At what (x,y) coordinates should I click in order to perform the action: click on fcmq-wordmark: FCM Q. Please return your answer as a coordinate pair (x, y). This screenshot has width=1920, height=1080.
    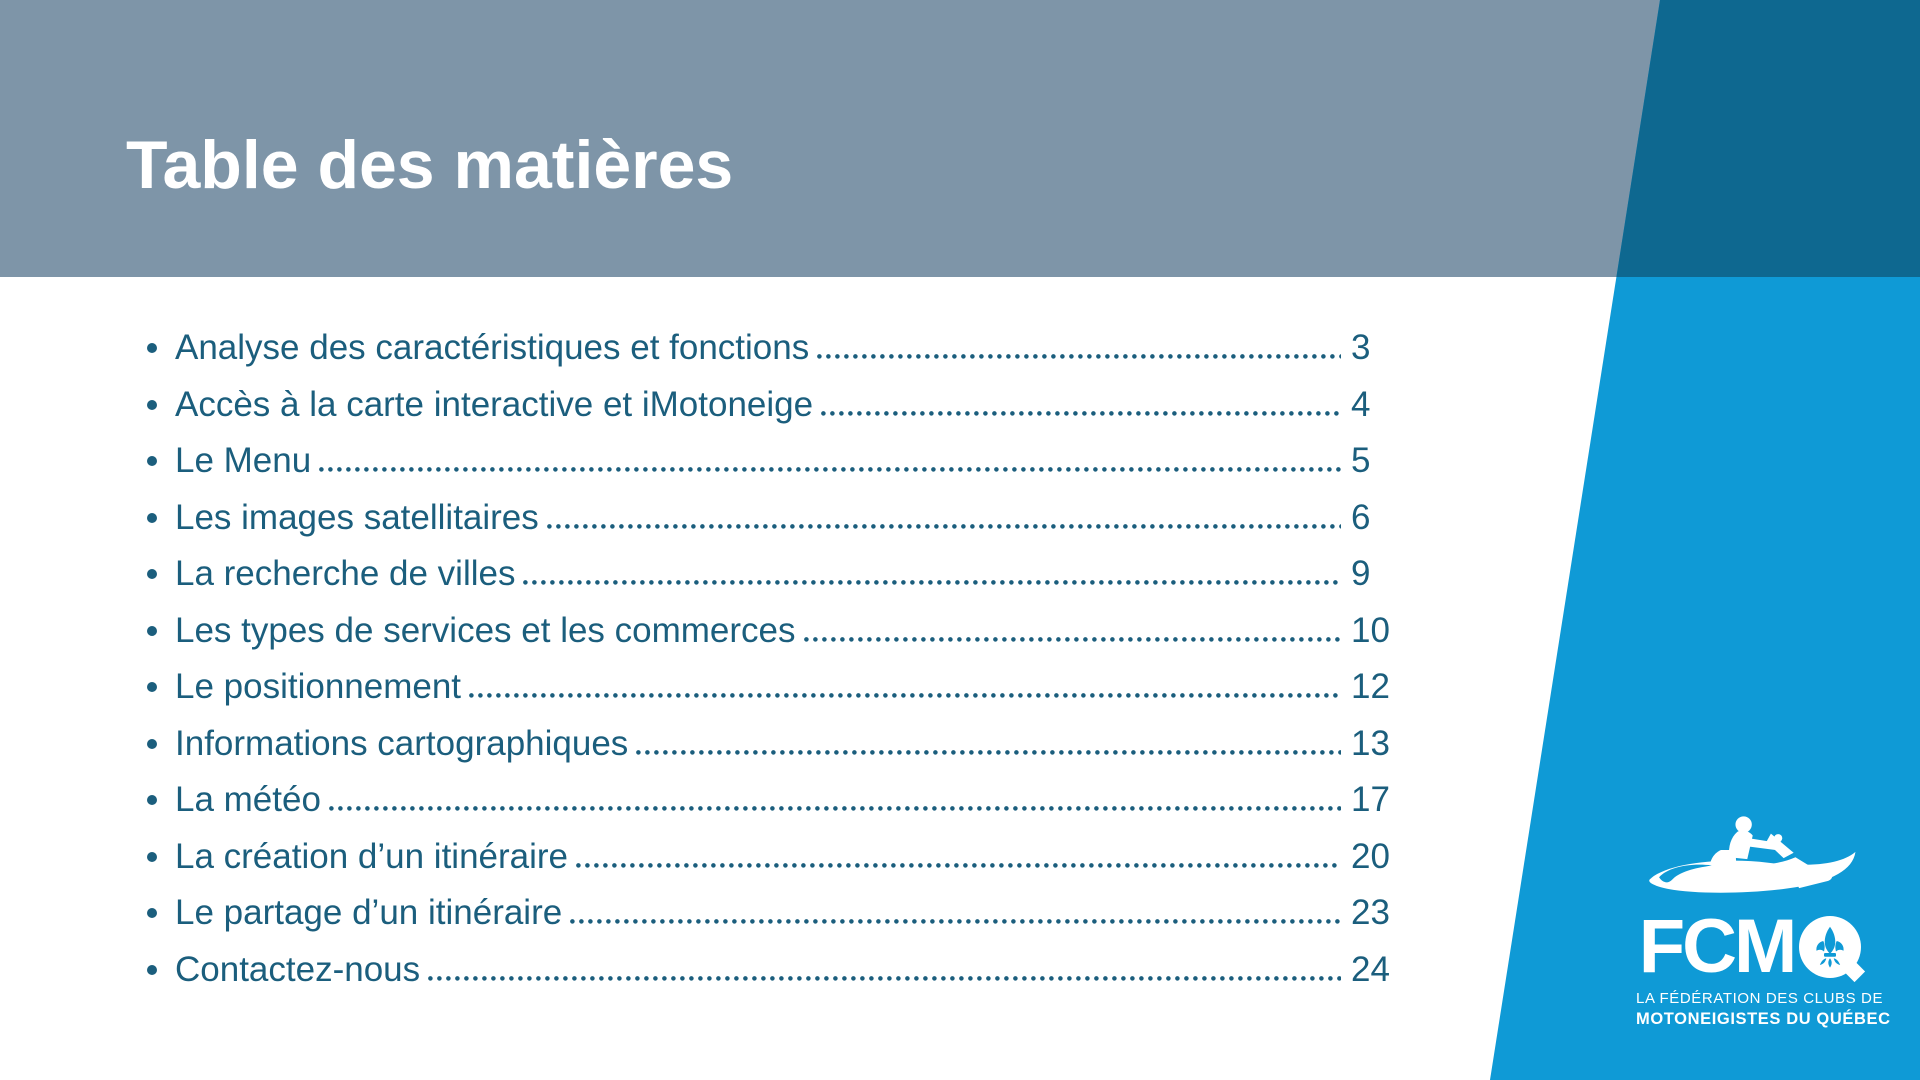
    Looking at the image, I should click on (1751, 946).